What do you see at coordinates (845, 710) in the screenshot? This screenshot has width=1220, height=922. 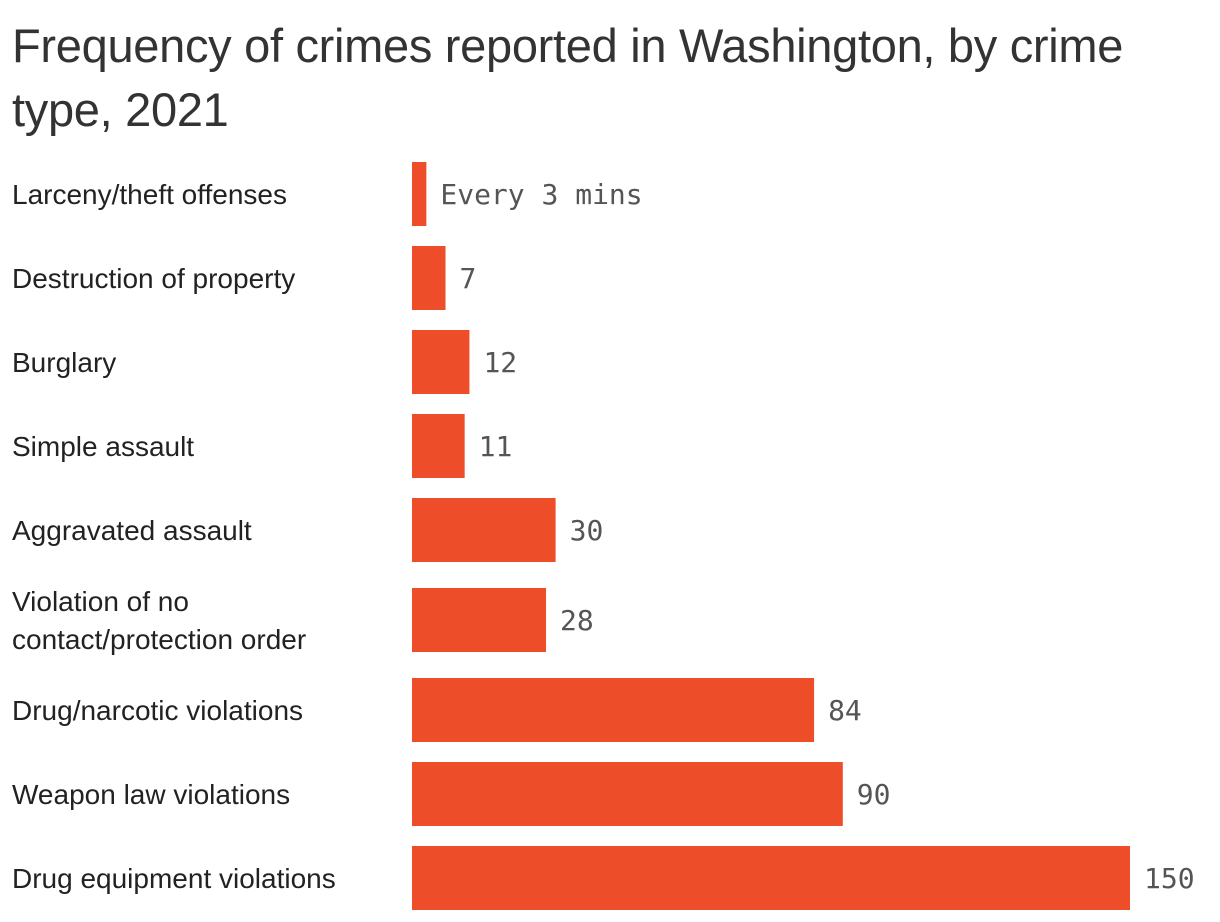 I see `value-label: 84` at bounding box center [845, 710].